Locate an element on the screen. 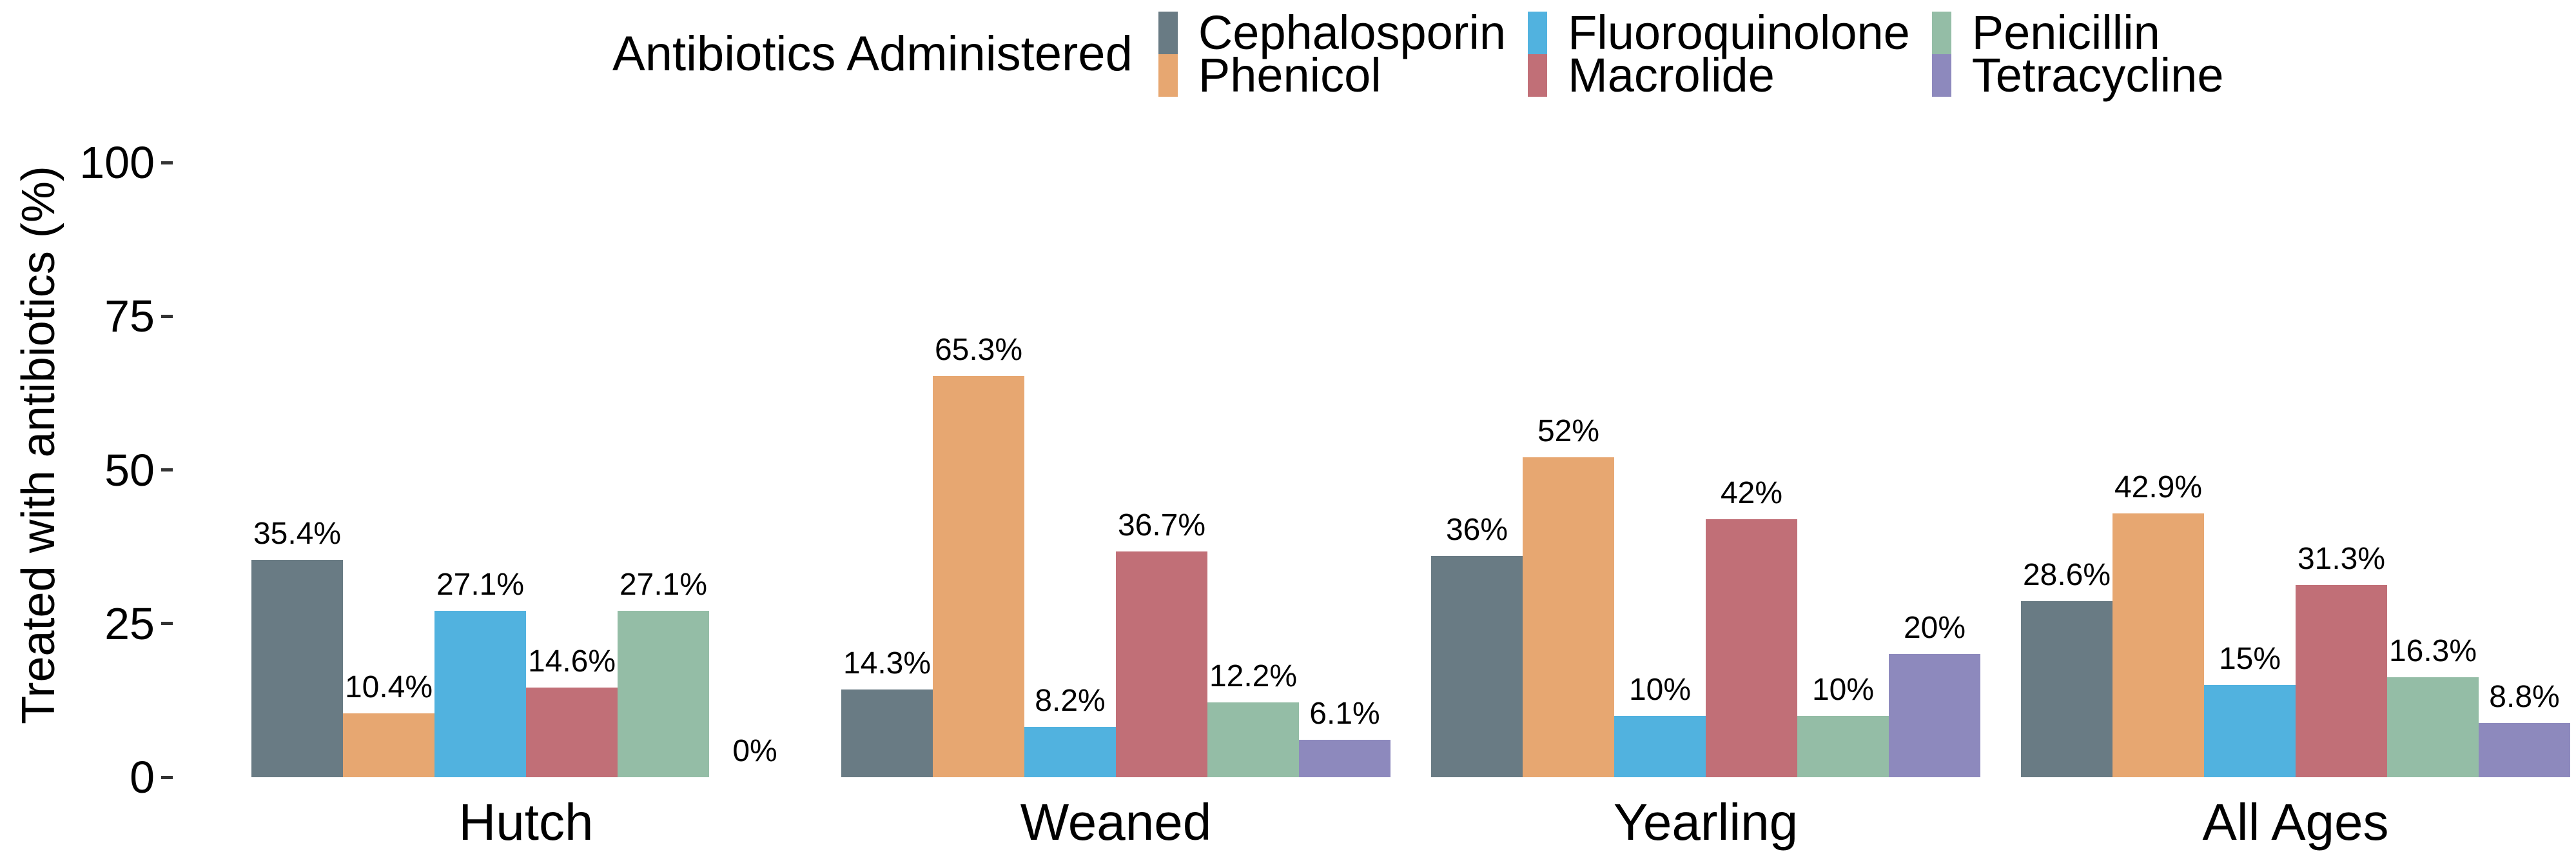  bar-slot: 52% is located at coordinates (1569, 470).